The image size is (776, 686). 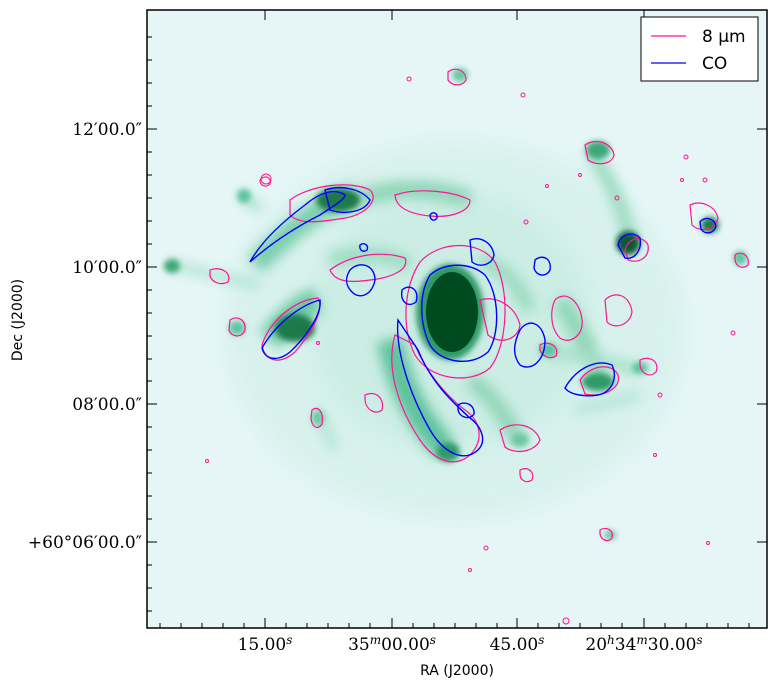 What do you see at coordinates (107, 405) in the screenshot?
I see `y-tick-label-2: 08′00.0″` at bounding box center [107, 405].